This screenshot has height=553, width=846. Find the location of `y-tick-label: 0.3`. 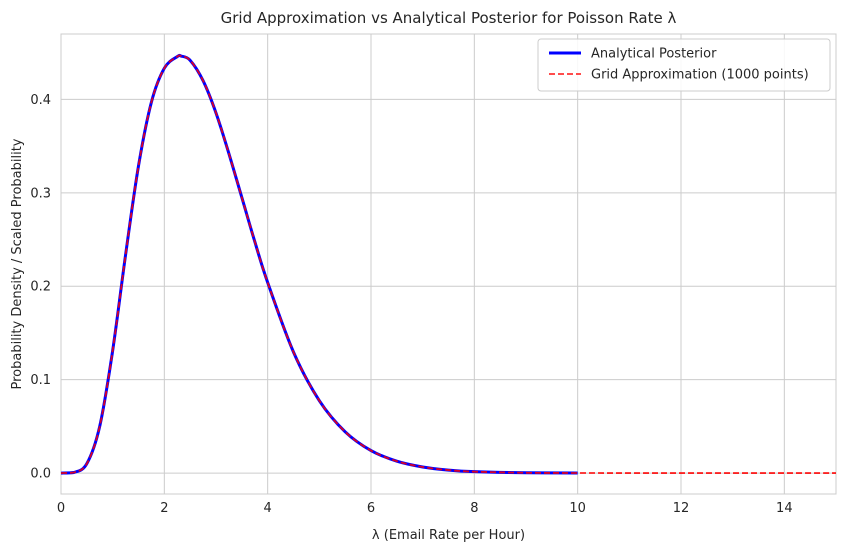

y-tick-label: 0.3 is located at coordinates (40, 193).